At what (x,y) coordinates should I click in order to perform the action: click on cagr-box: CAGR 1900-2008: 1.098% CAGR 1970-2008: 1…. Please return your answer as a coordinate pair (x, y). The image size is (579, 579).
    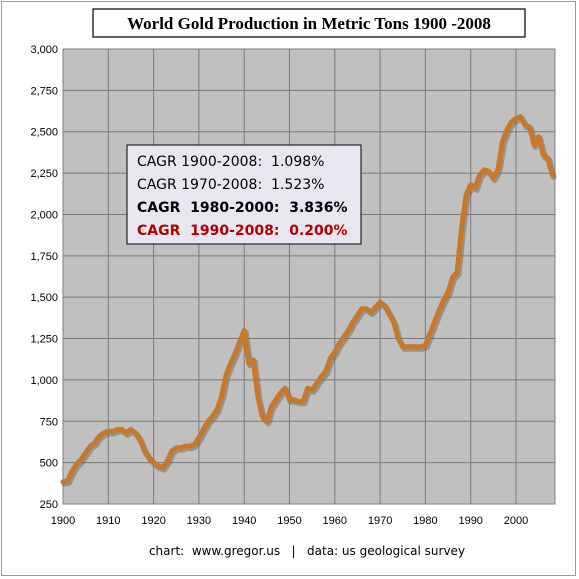
    Looking at the image, I should click on (244, 194).